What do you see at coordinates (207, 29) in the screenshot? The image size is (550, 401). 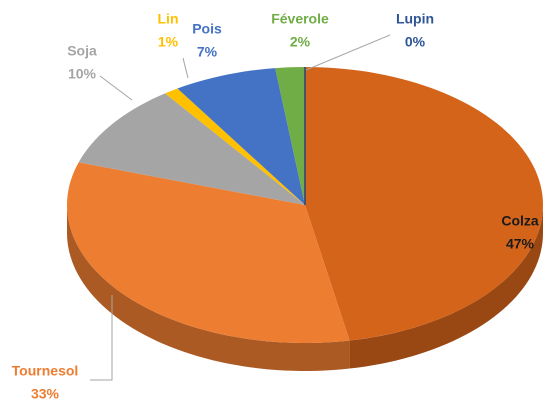 I see `slice-label: Pois` at bounding box center [207, 29].